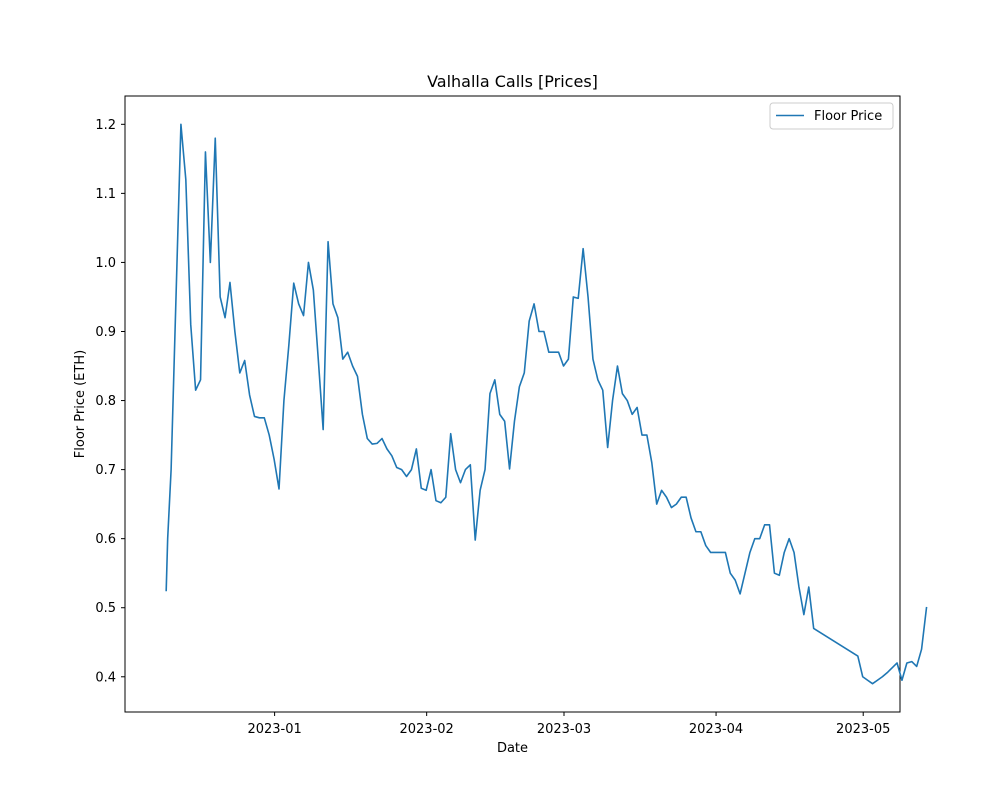 The height and width of the screenshot is (800, 1000). I want to click on y-tick-label: 0.5, so click(105, 608).